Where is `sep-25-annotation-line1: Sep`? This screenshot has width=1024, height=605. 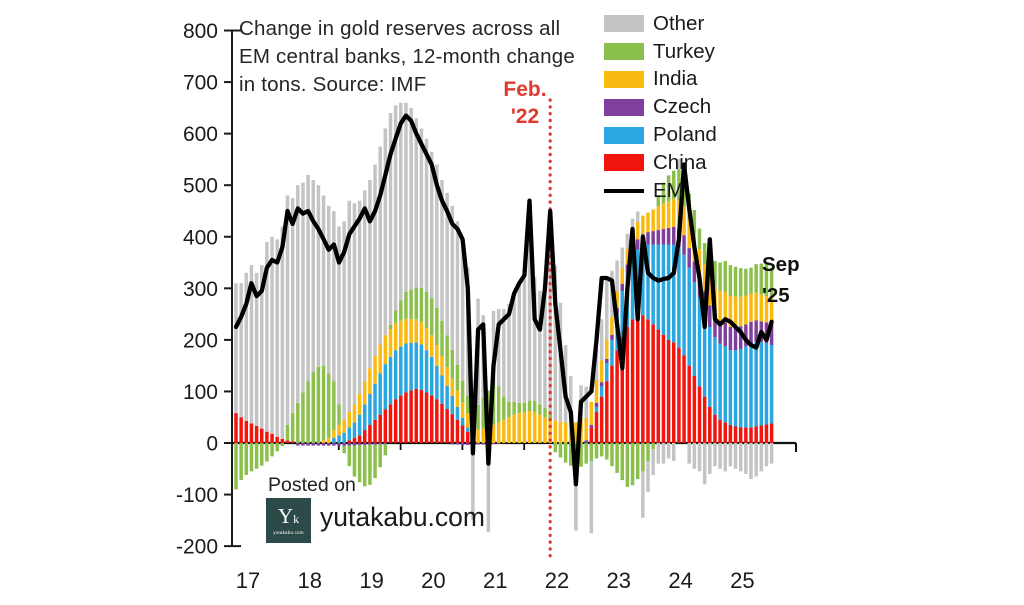
sep-25-annotation-line1: Sep is located at coordinates (781, 264).